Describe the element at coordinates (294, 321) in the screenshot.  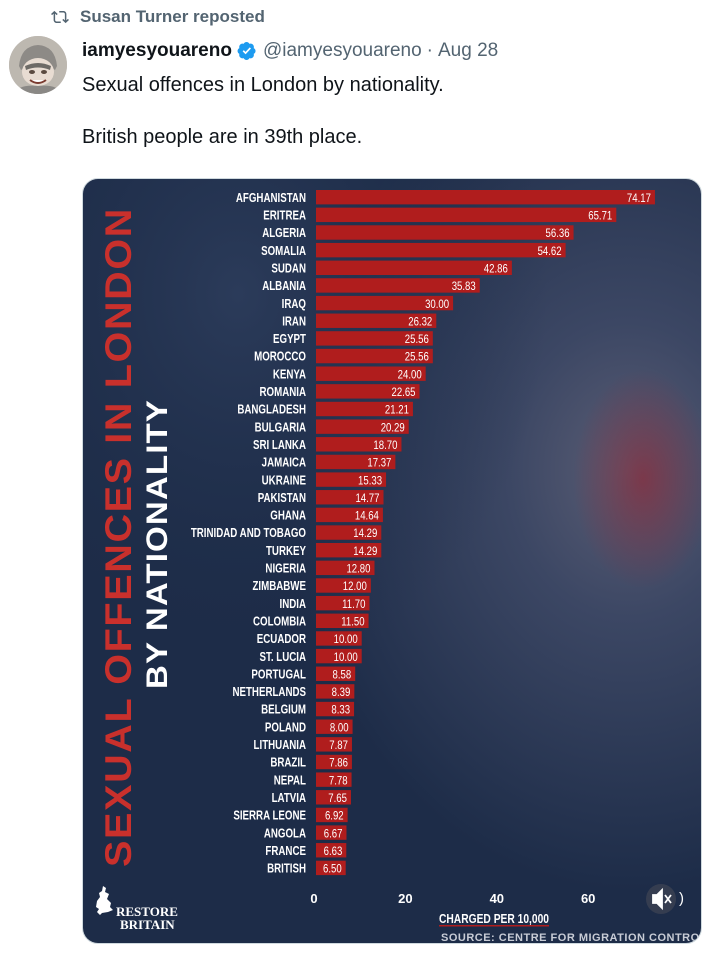
I see `category-label: IRAN` at that location.